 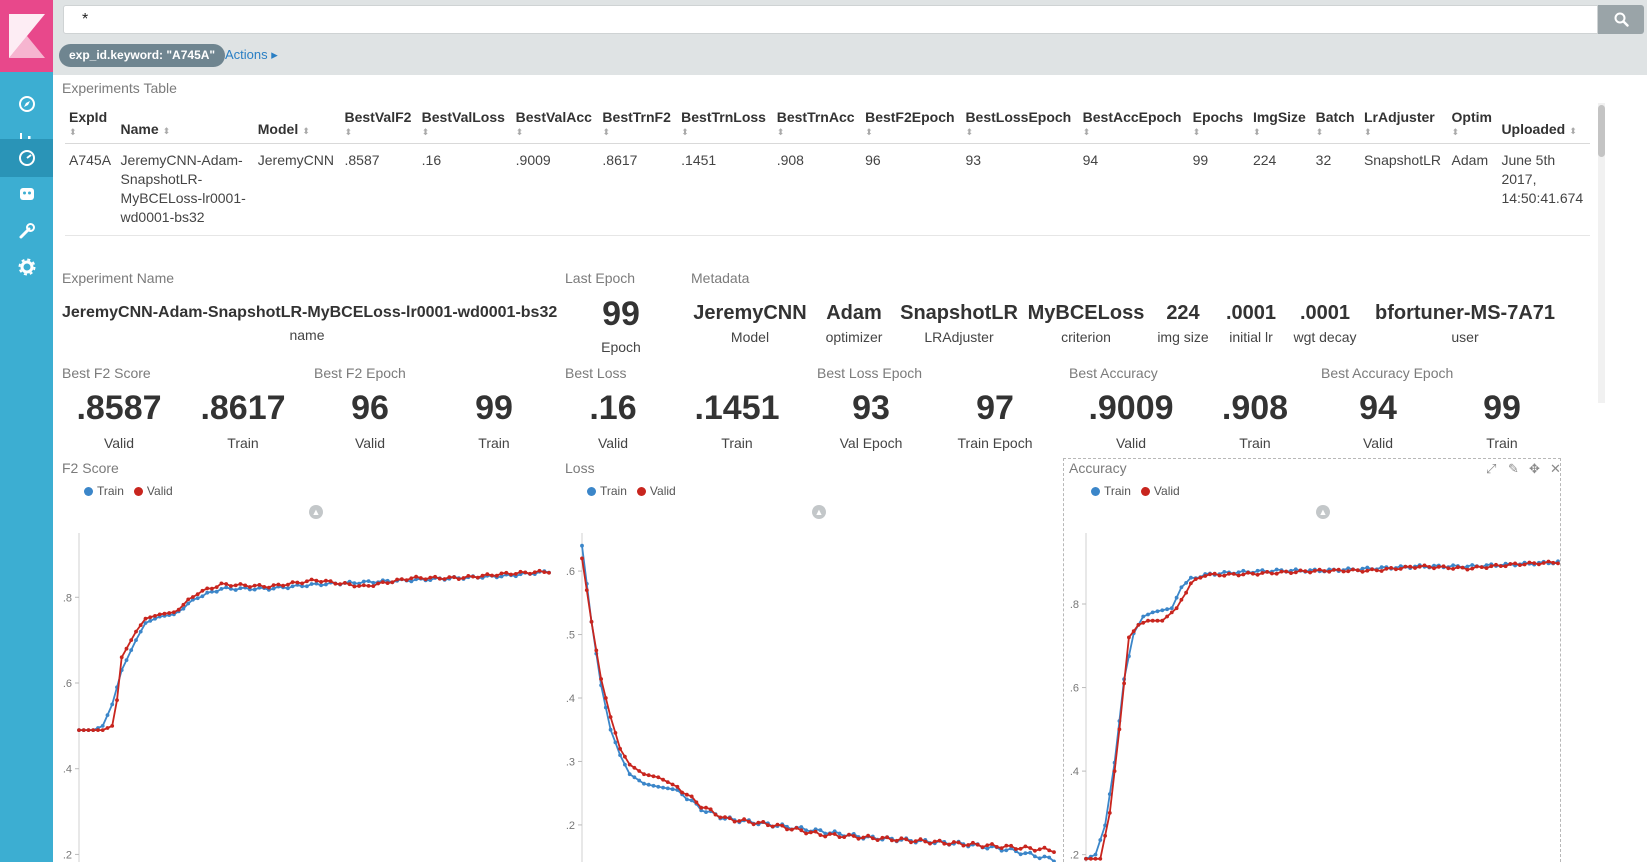 What do you see at coordinates (26, 104) in the screenshot?
I see `discover-nav-icon` at bounding box center [26, 104].